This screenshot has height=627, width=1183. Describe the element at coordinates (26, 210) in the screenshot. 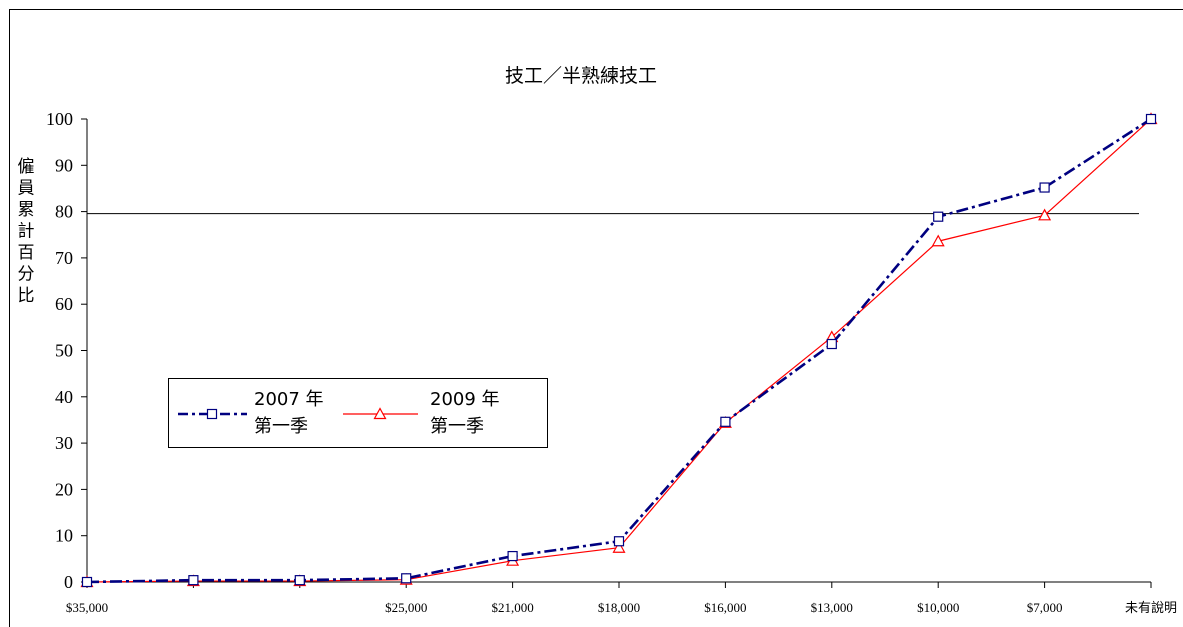

I see `y-axis-label-char: 累` at that location.